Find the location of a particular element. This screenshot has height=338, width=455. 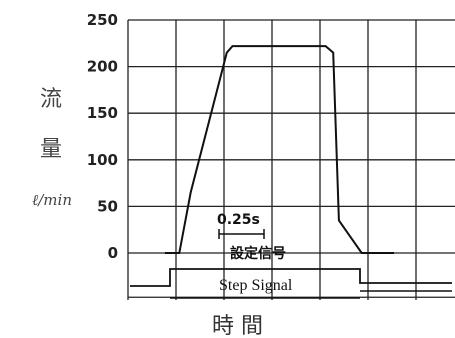

x-axis-label: 時 間 is located at coordinates (237, 326).